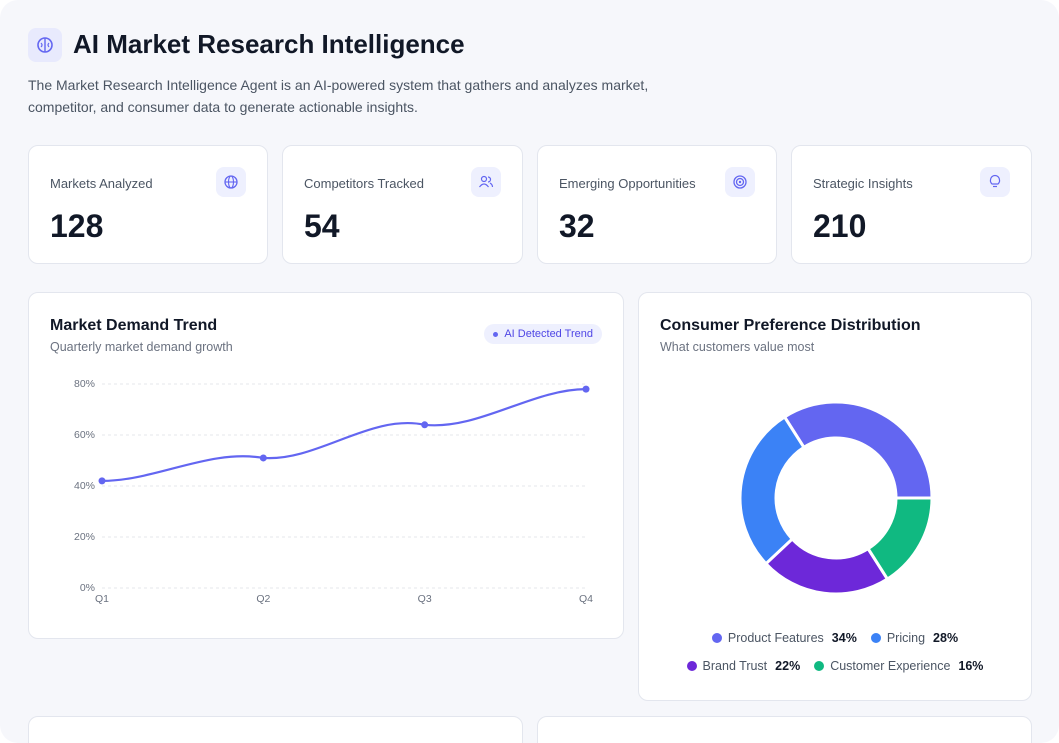 Image resolution: width=1059 pixels, height=743 pixels. What do you see at coordinates (586, 599) in the screenshot?
I see `x-tick-label: Q4` at bounding box center [586, 599].